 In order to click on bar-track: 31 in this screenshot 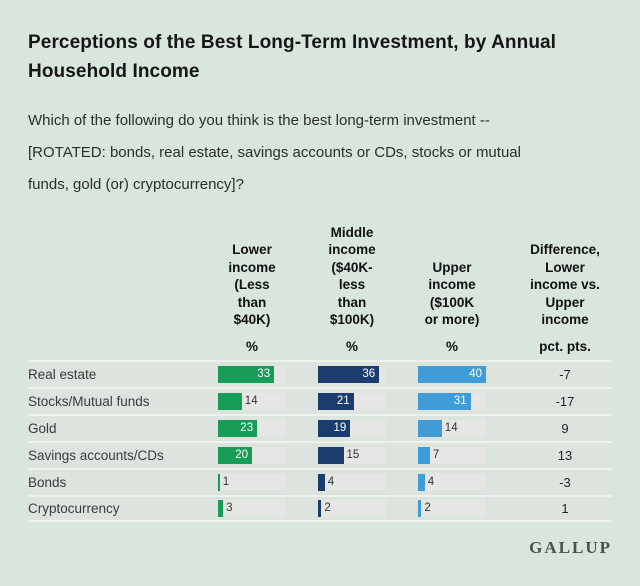, I will do `click(452, 401)`.